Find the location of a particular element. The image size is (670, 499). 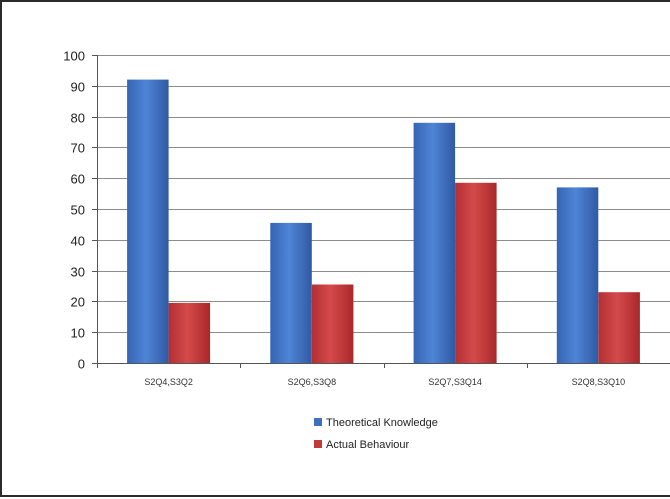

legend-label: Theoretical Knowledge is located at coordinates (382, 423).